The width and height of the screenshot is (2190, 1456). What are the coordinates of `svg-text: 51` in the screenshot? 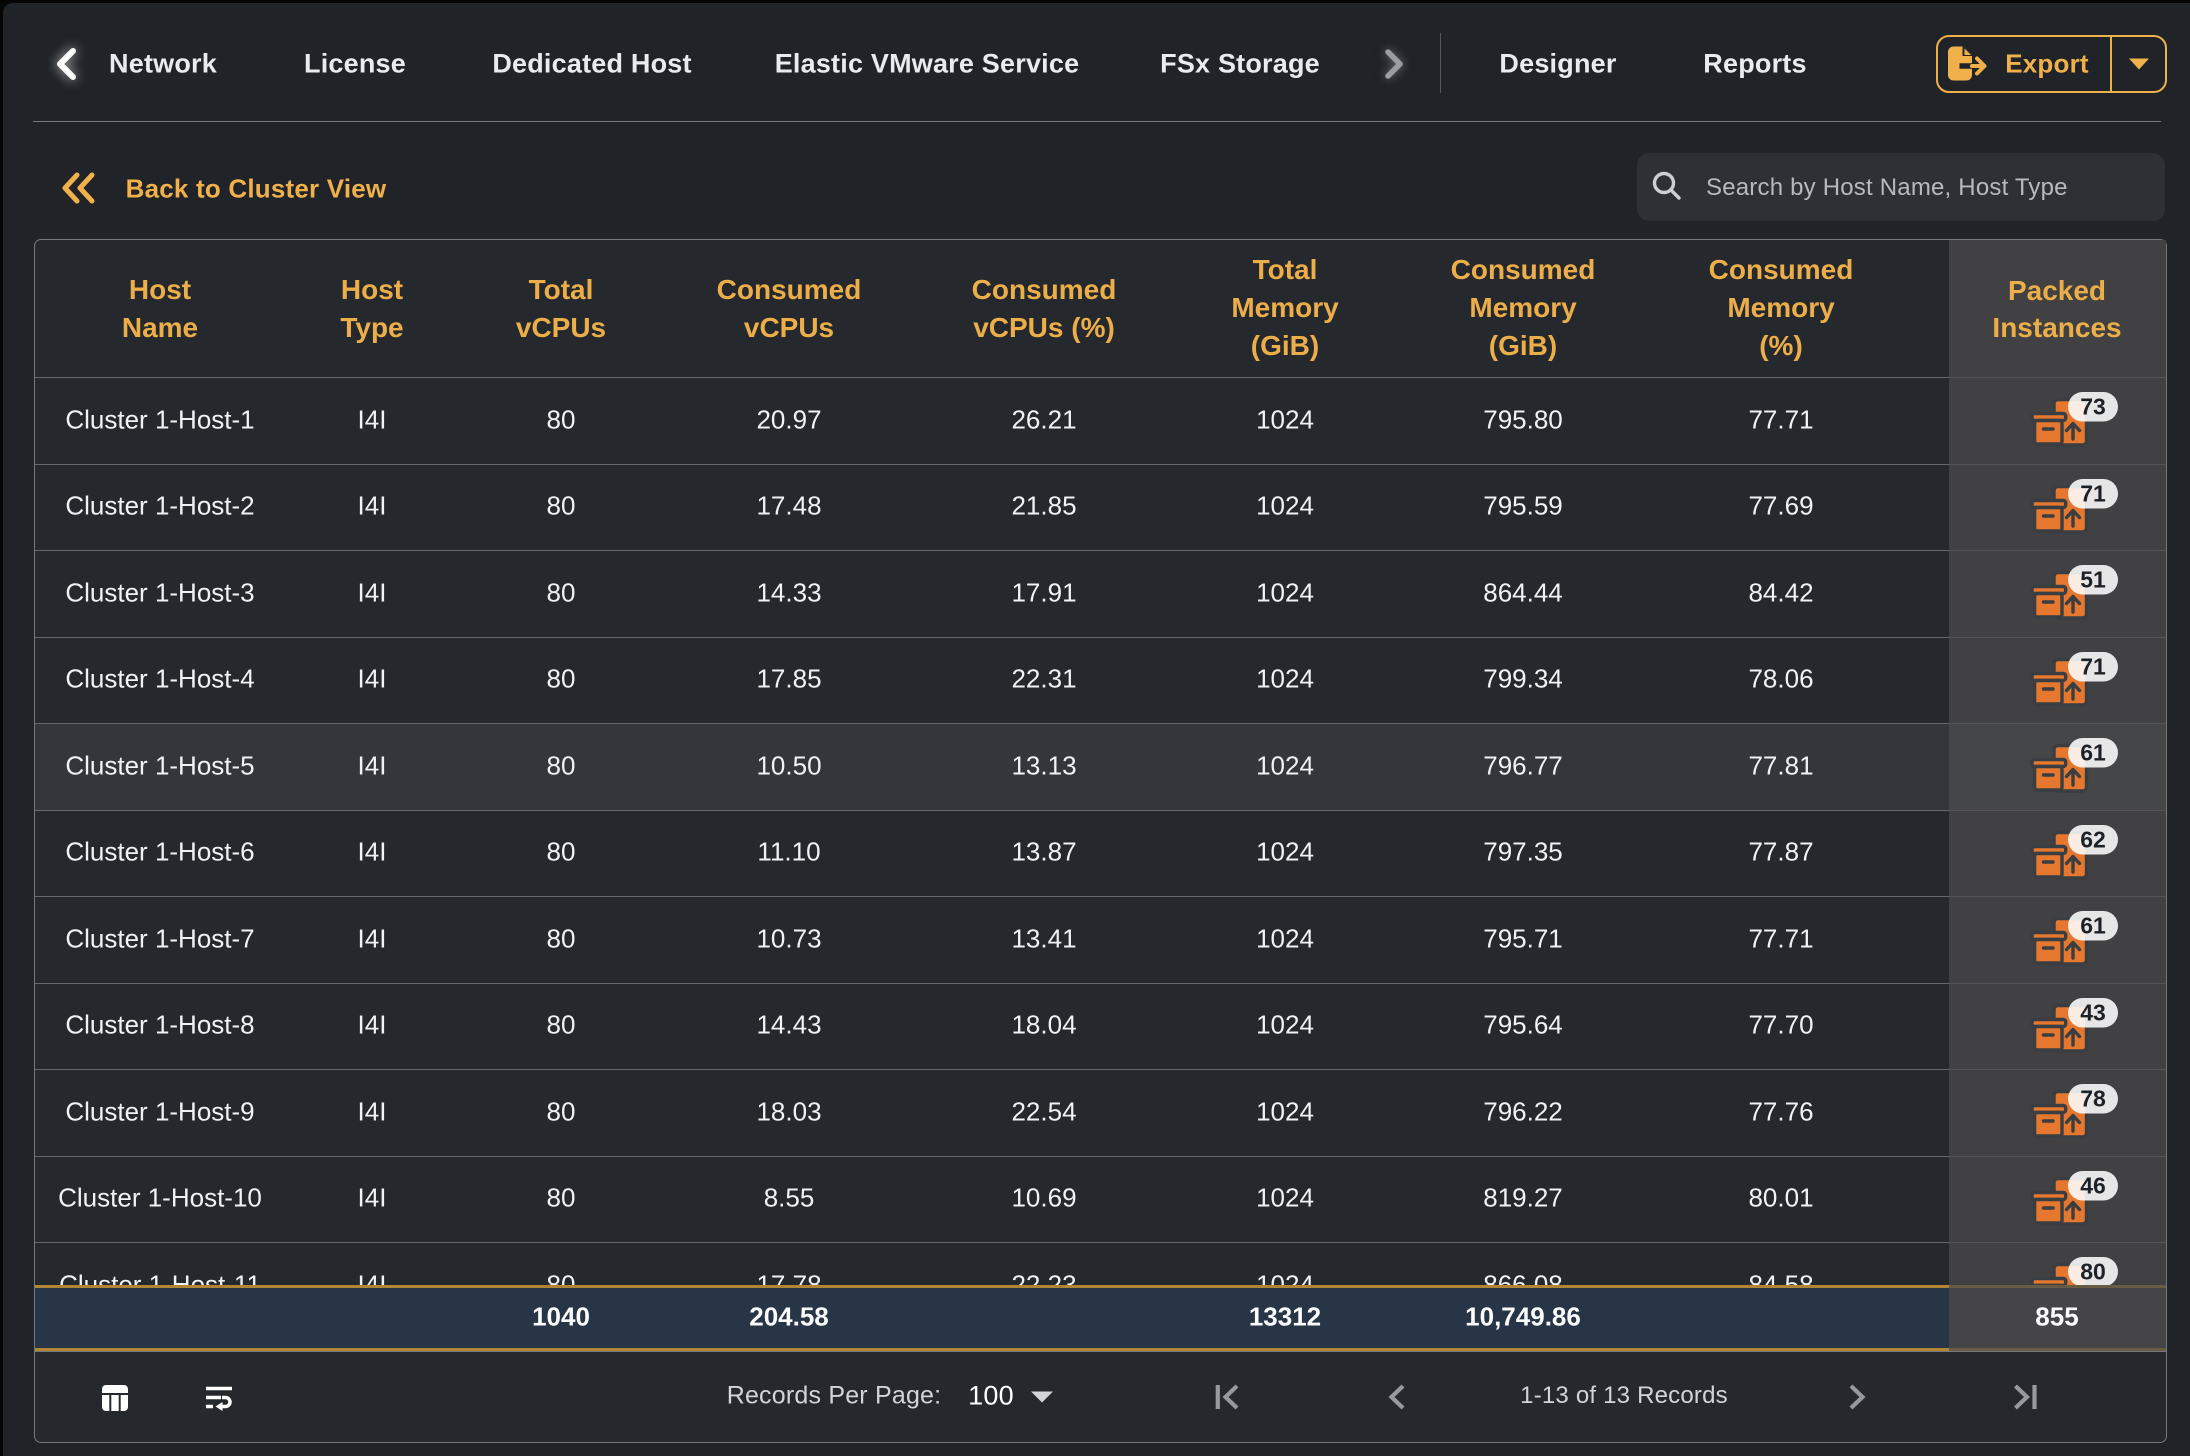 It's located at (2093, 580).